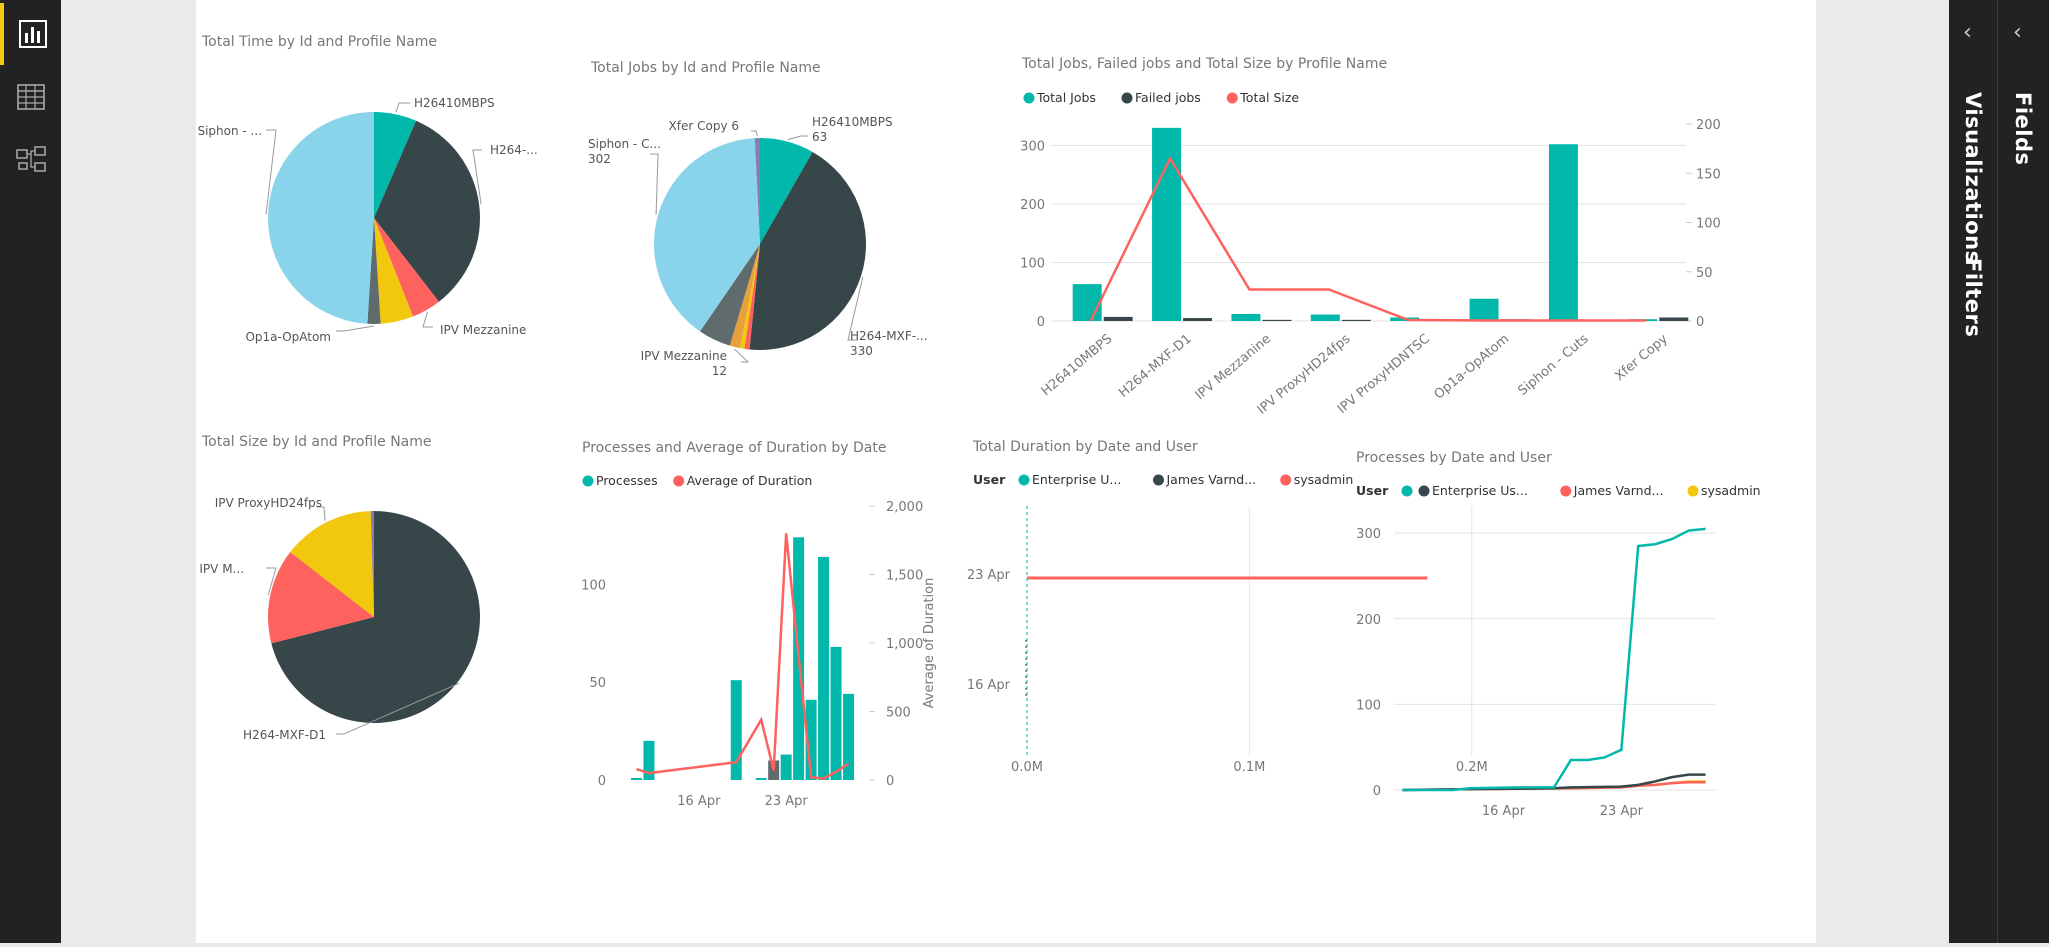 The image size is (2049, 947). I want to click on chart-title: Total Duration by Date and User, so click(1085, 447).